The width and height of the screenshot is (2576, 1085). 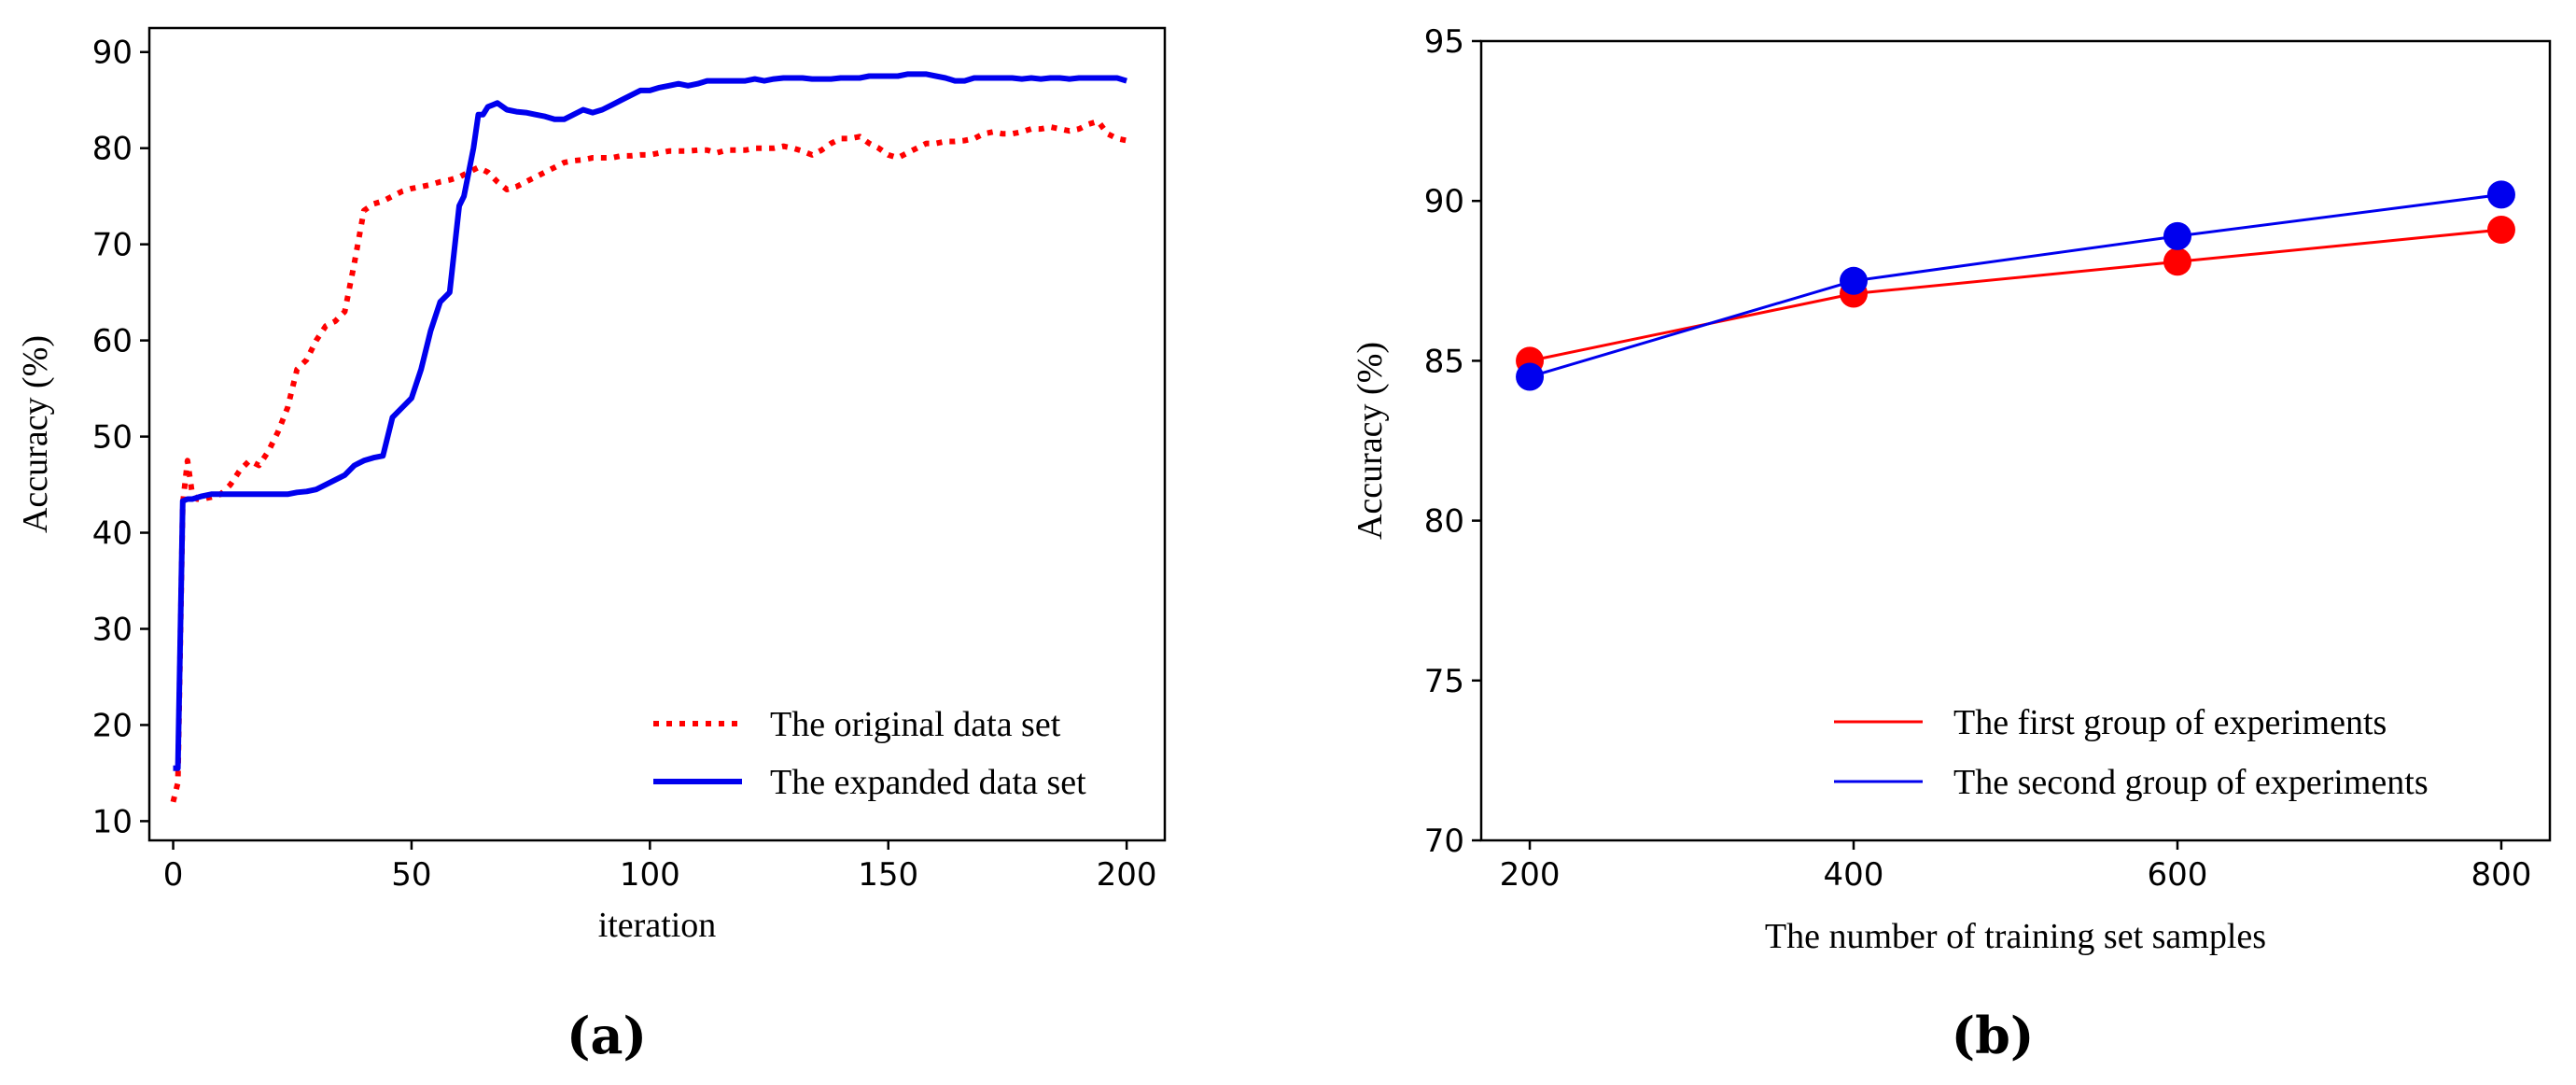 I want to click on y-tick-label: 50, so click(x=112, y=438).